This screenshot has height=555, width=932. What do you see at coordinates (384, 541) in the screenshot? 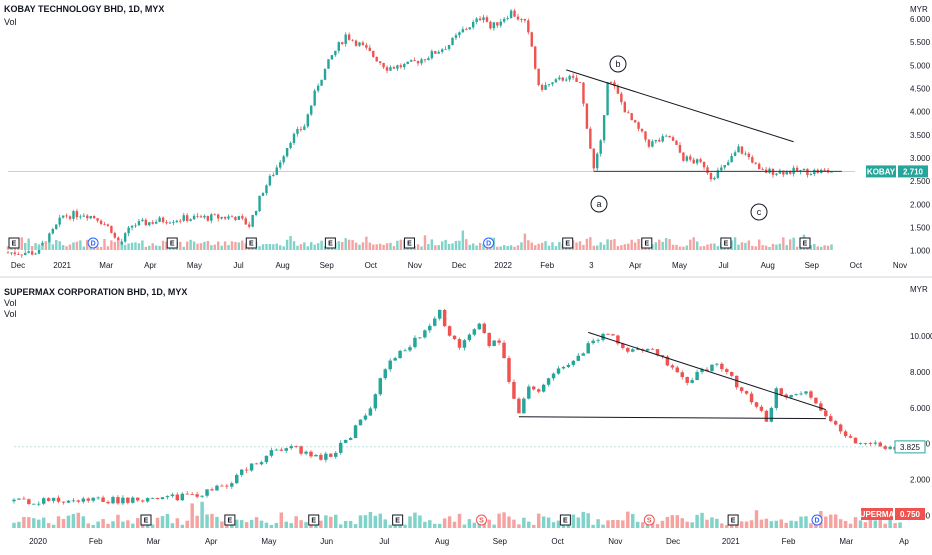
I see `supermax-x-tick: Jul` at bounding box center [384, 541].